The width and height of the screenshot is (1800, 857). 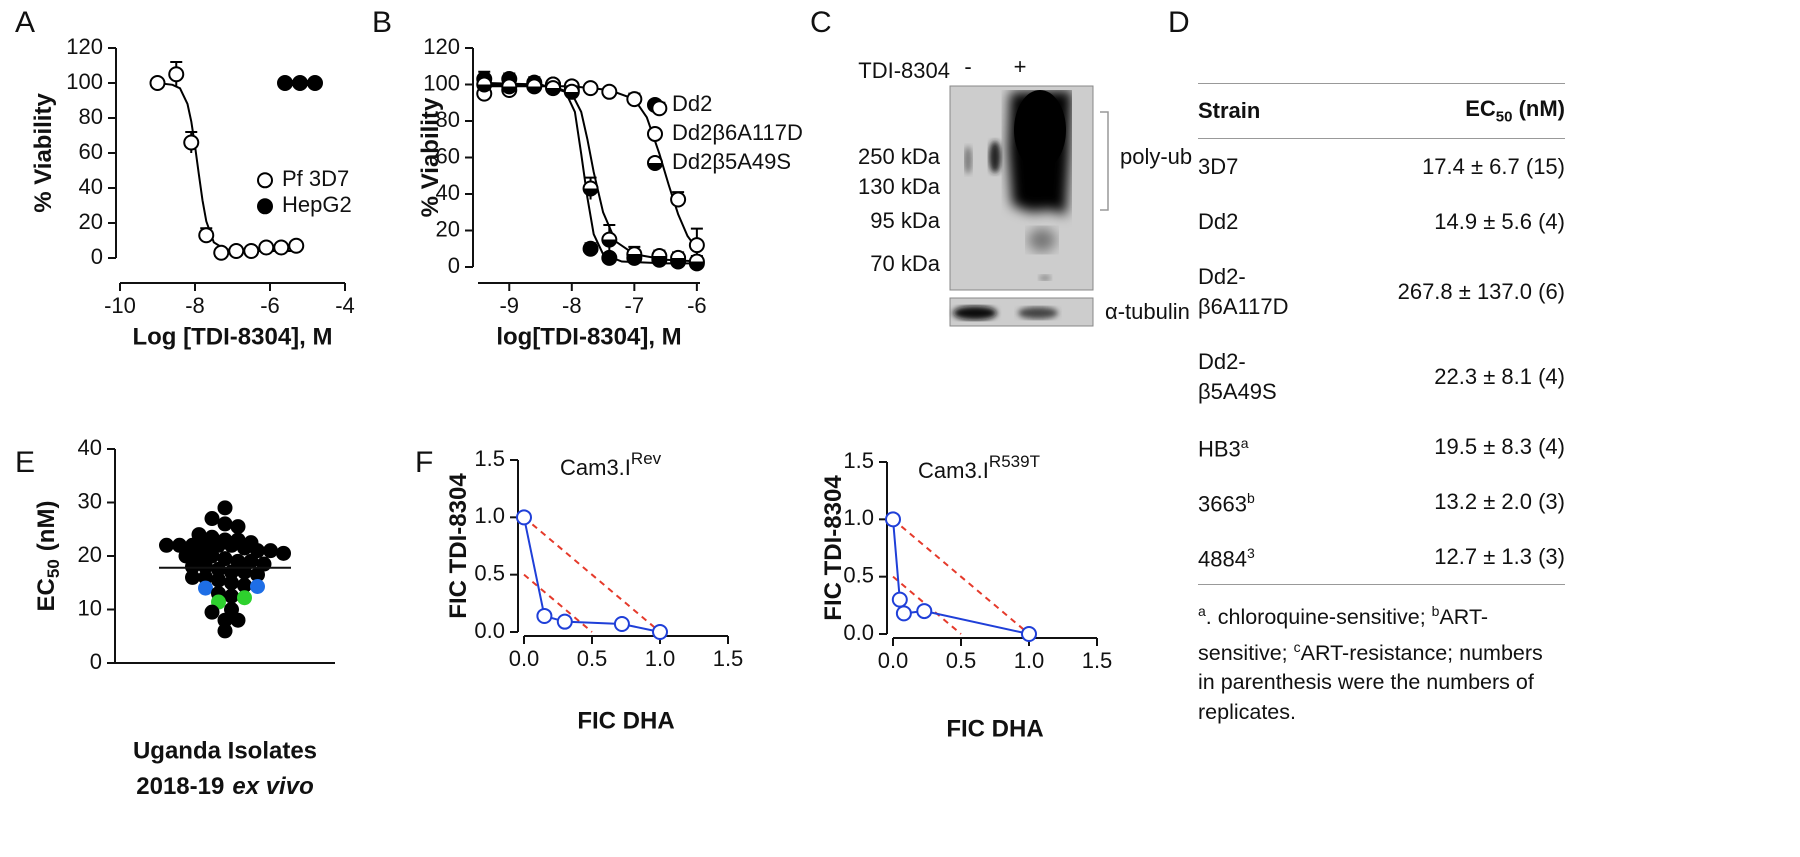 I want to click on header-text: EC, so click(x=1480, y=109).